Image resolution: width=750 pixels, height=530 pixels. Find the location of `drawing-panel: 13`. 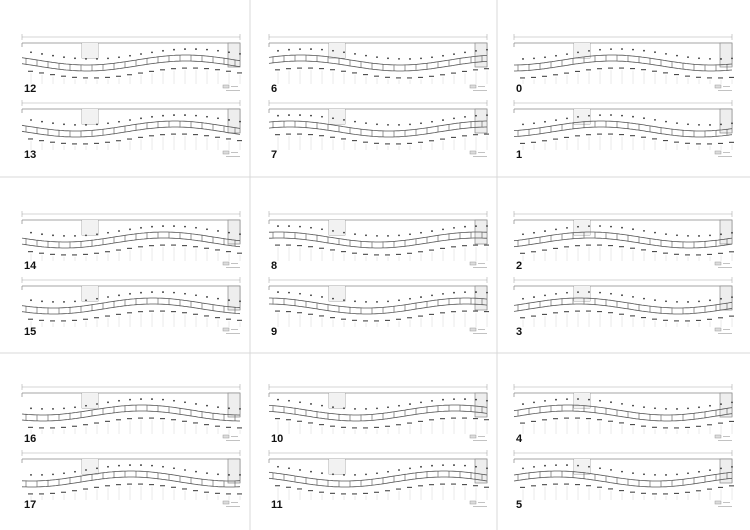

drawing-panel: 13 is located at coordinates (131, 130).